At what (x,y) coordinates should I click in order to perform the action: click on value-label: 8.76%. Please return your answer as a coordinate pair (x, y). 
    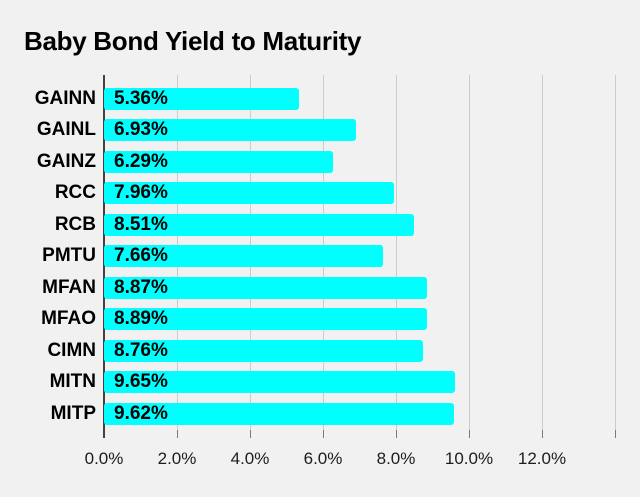
    Looking at the image, I should click on (141, 350).